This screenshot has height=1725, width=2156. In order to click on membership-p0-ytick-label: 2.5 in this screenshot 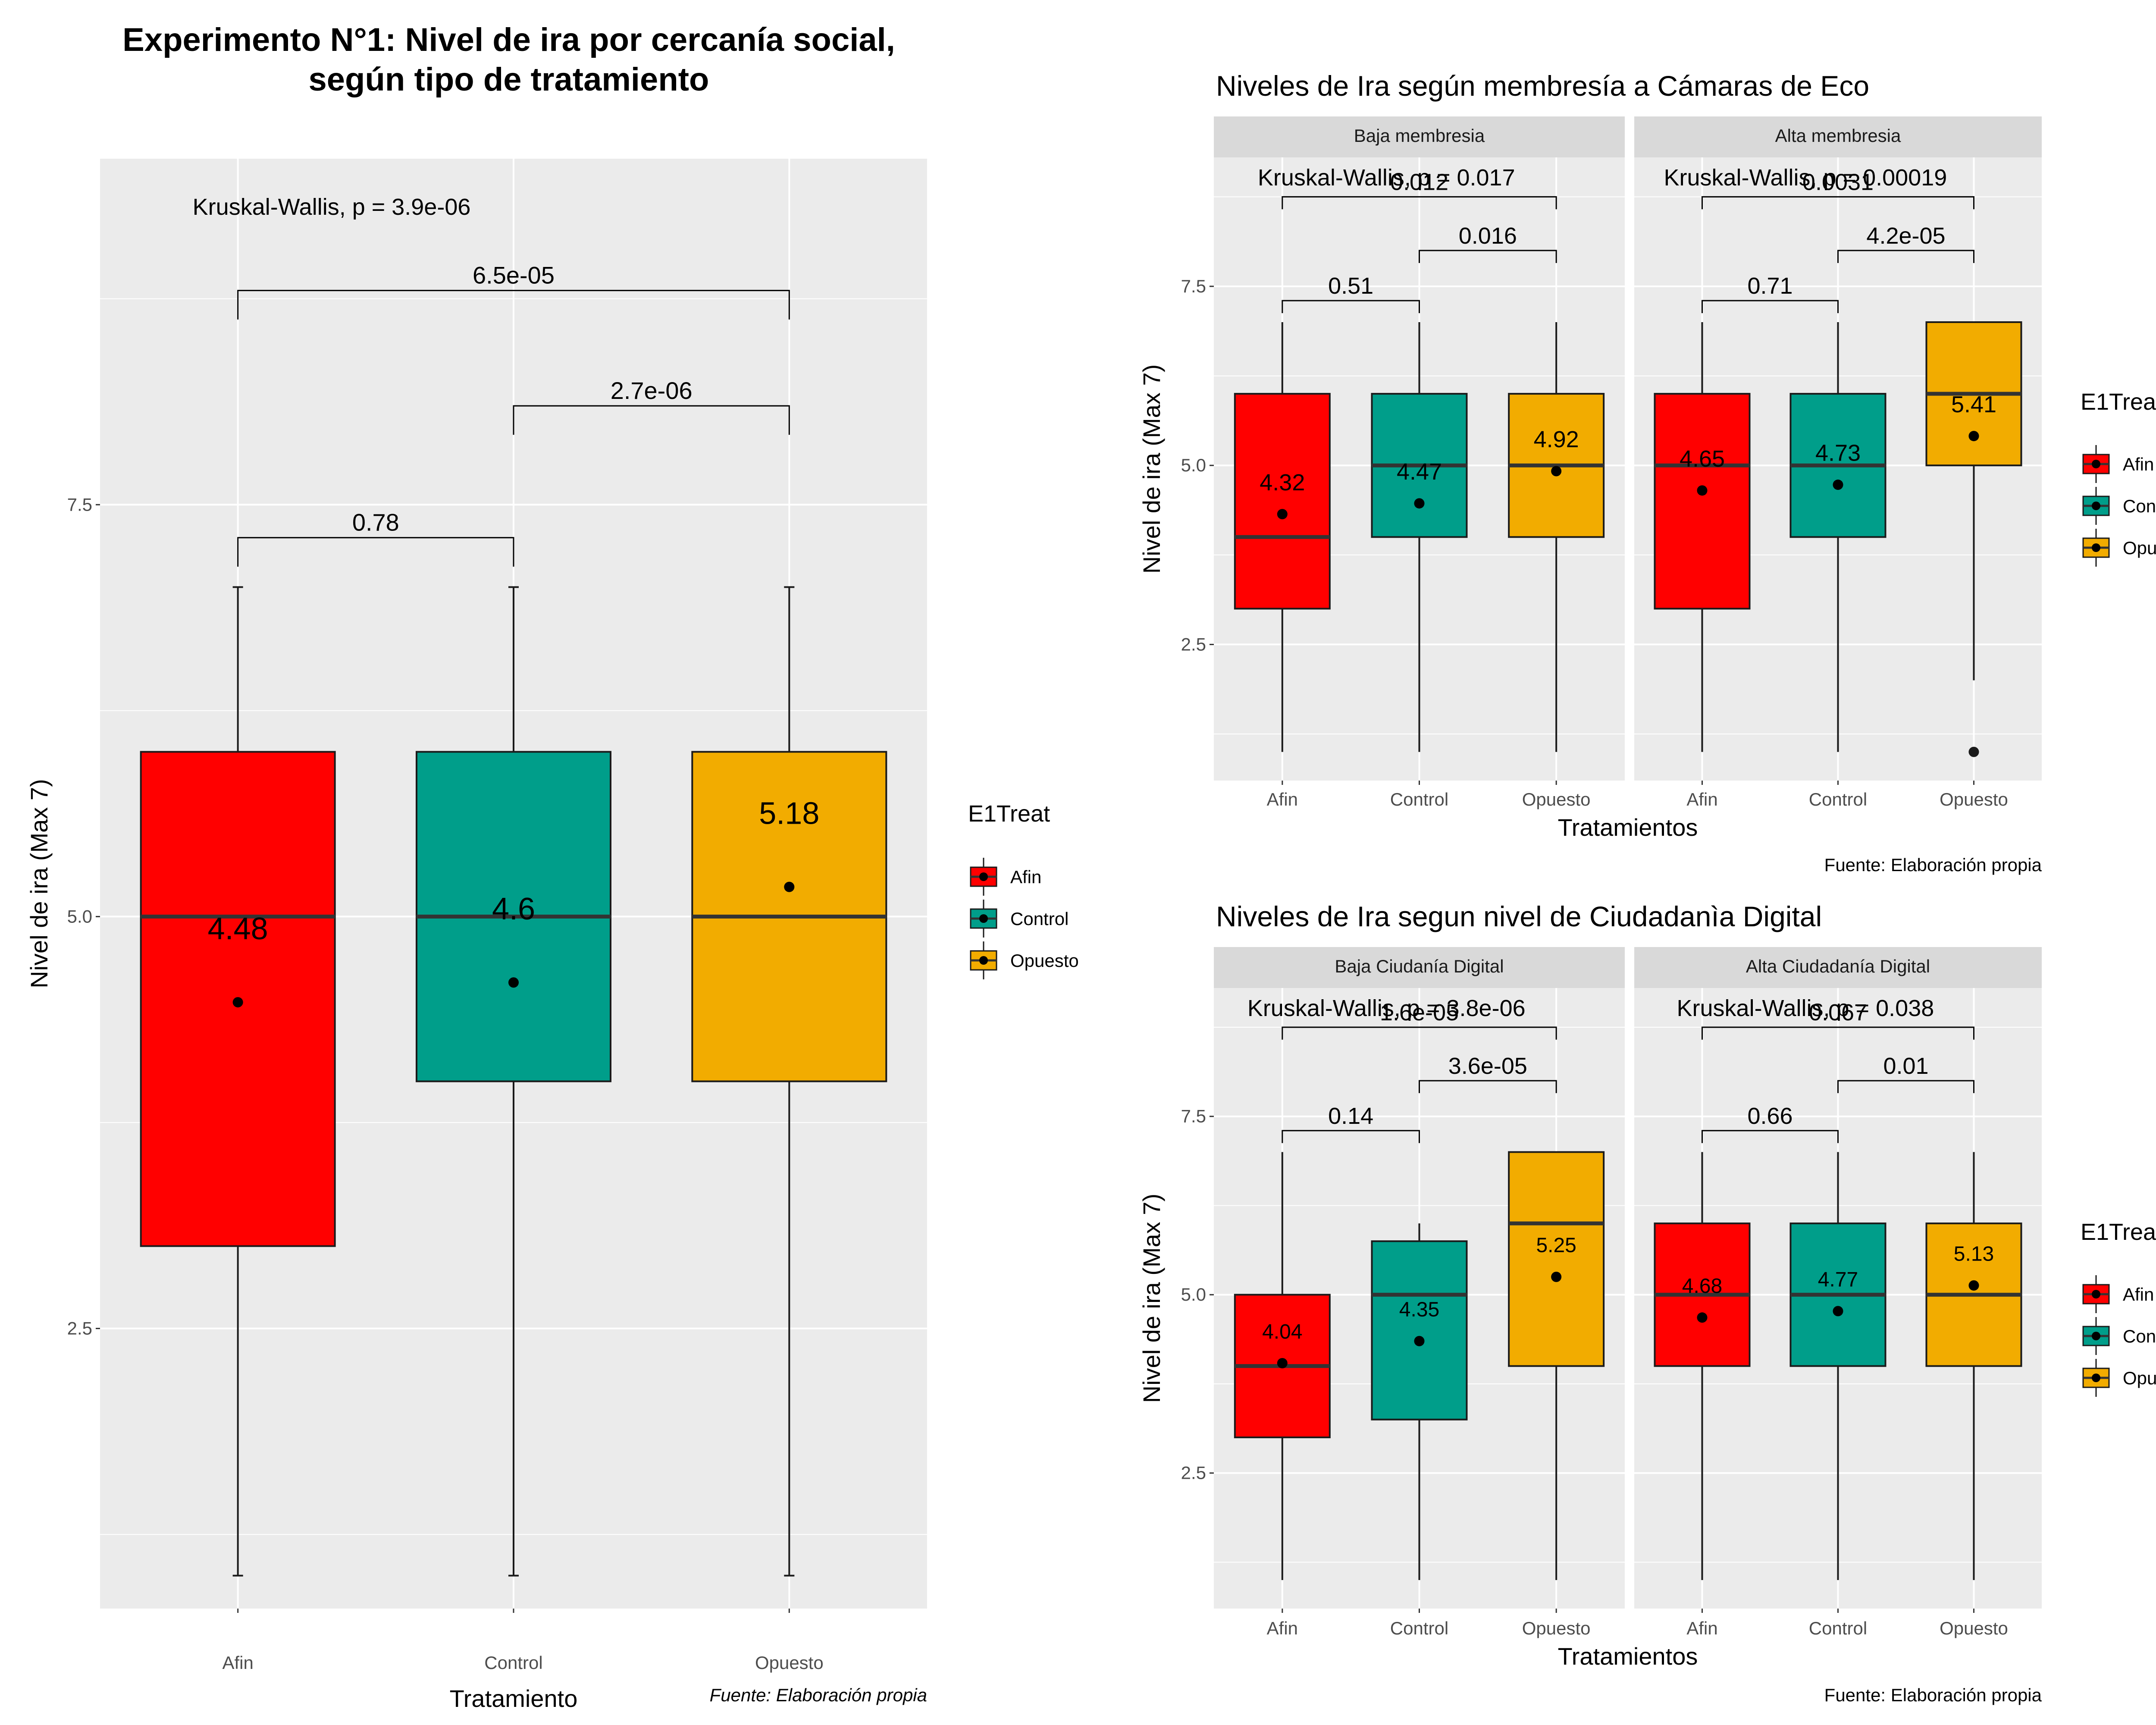, I will do `click(1193, 644)`.